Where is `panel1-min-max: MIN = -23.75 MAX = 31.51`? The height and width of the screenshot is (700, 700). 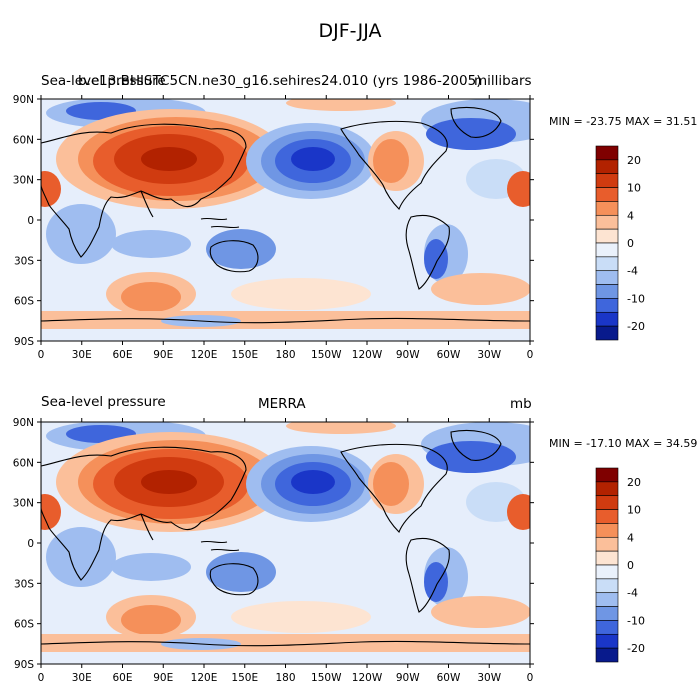
panel1-min-max: MIN = -23.75 MAX = 31.51 is located at coordinates (623, 121).